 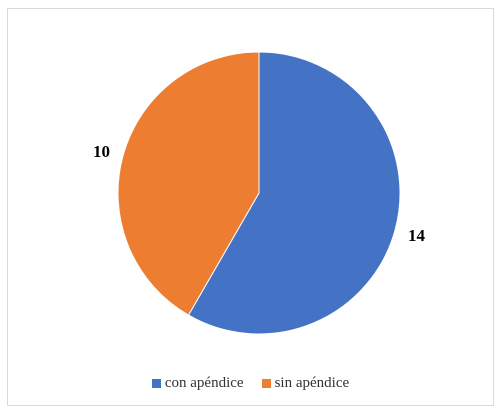 I want to click on legend-item-con-apendice: con apéndice, so click(x=197, y=383).